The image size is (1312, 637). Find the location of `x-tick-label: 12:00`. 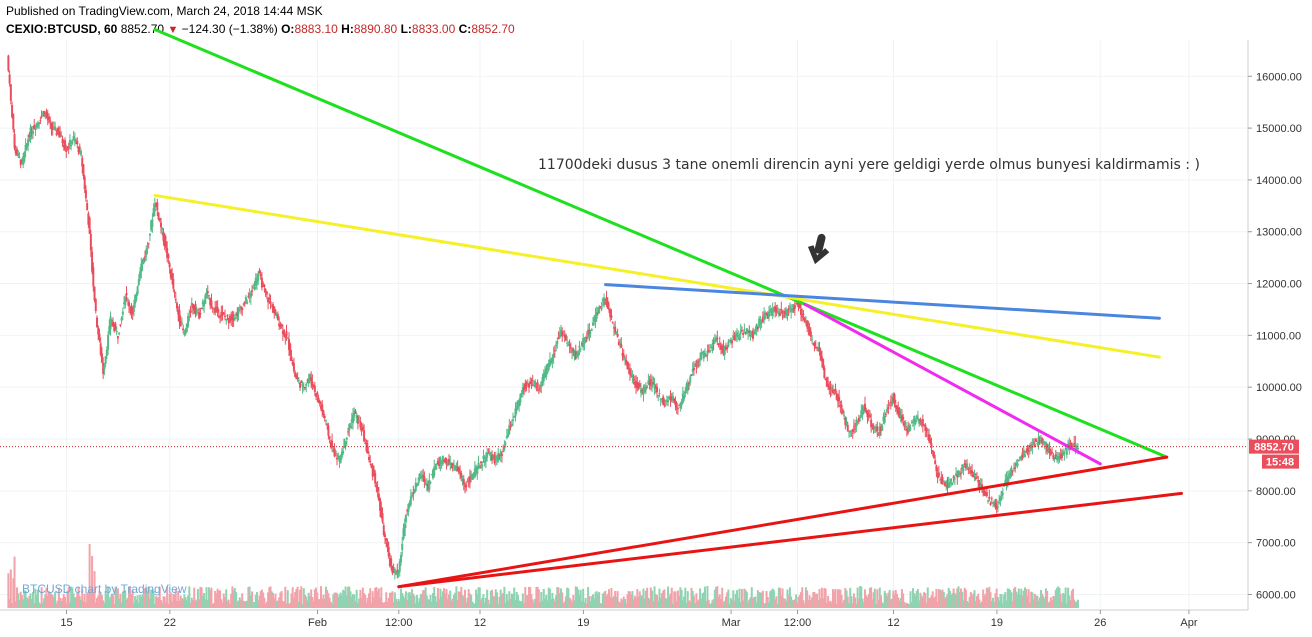

x-tick-label: 12:00 is located at coordinates (399, 623).